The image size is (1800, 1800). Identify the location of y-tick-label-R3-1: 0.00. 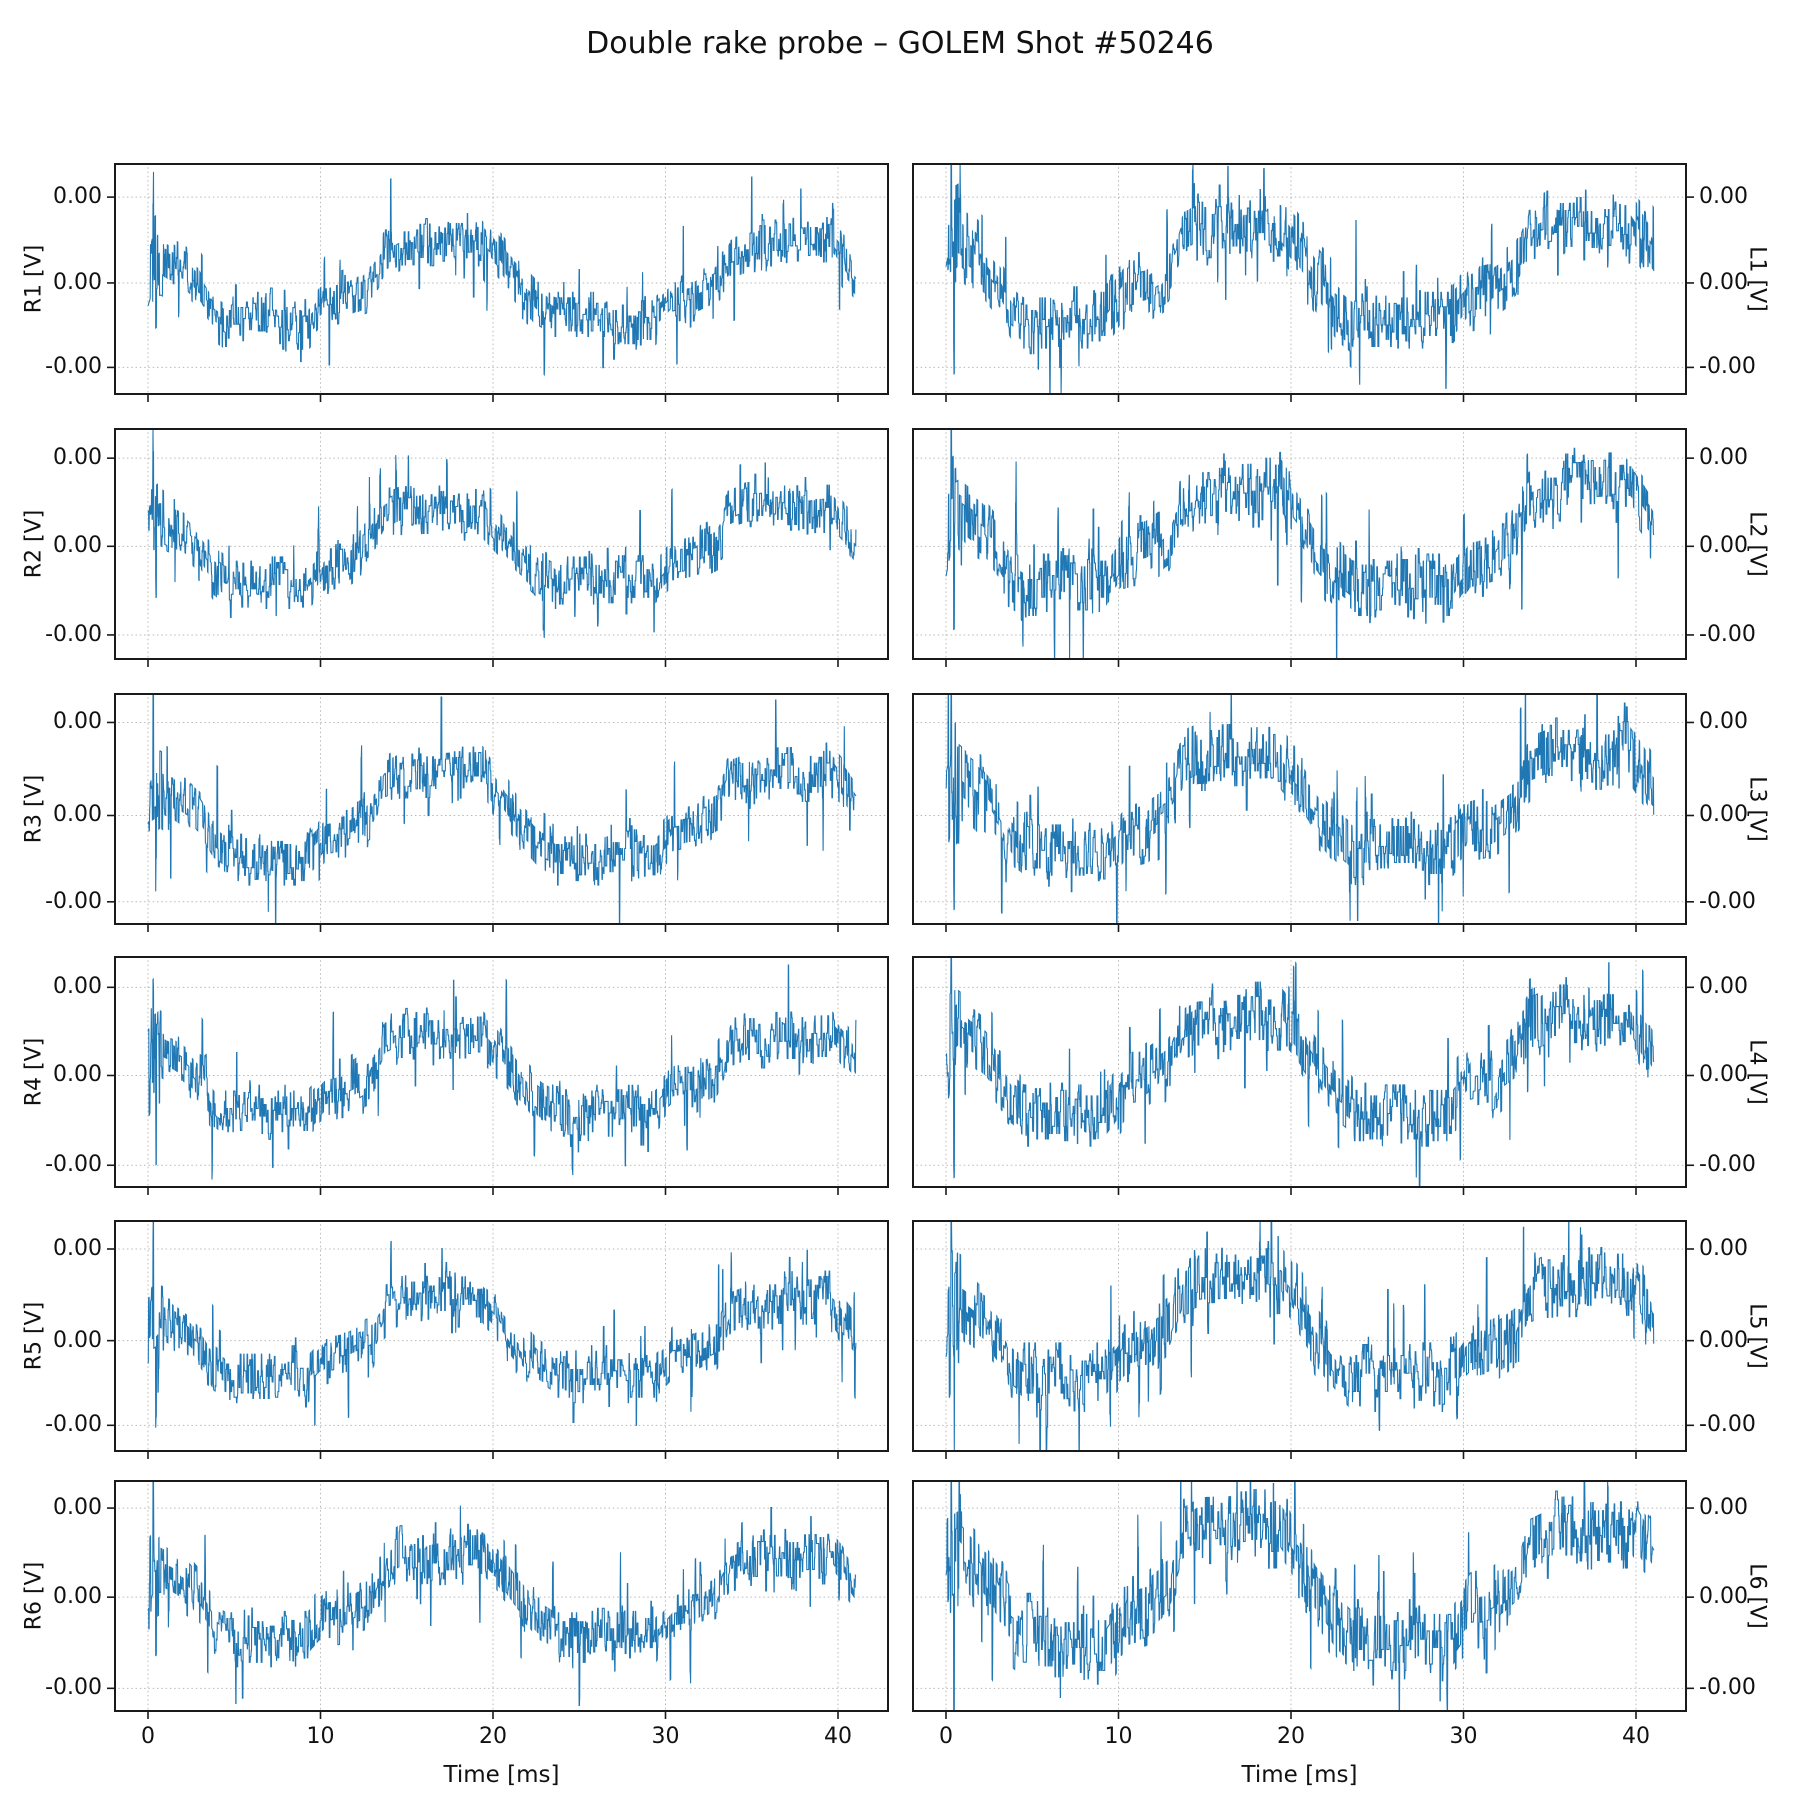
(77, 815).